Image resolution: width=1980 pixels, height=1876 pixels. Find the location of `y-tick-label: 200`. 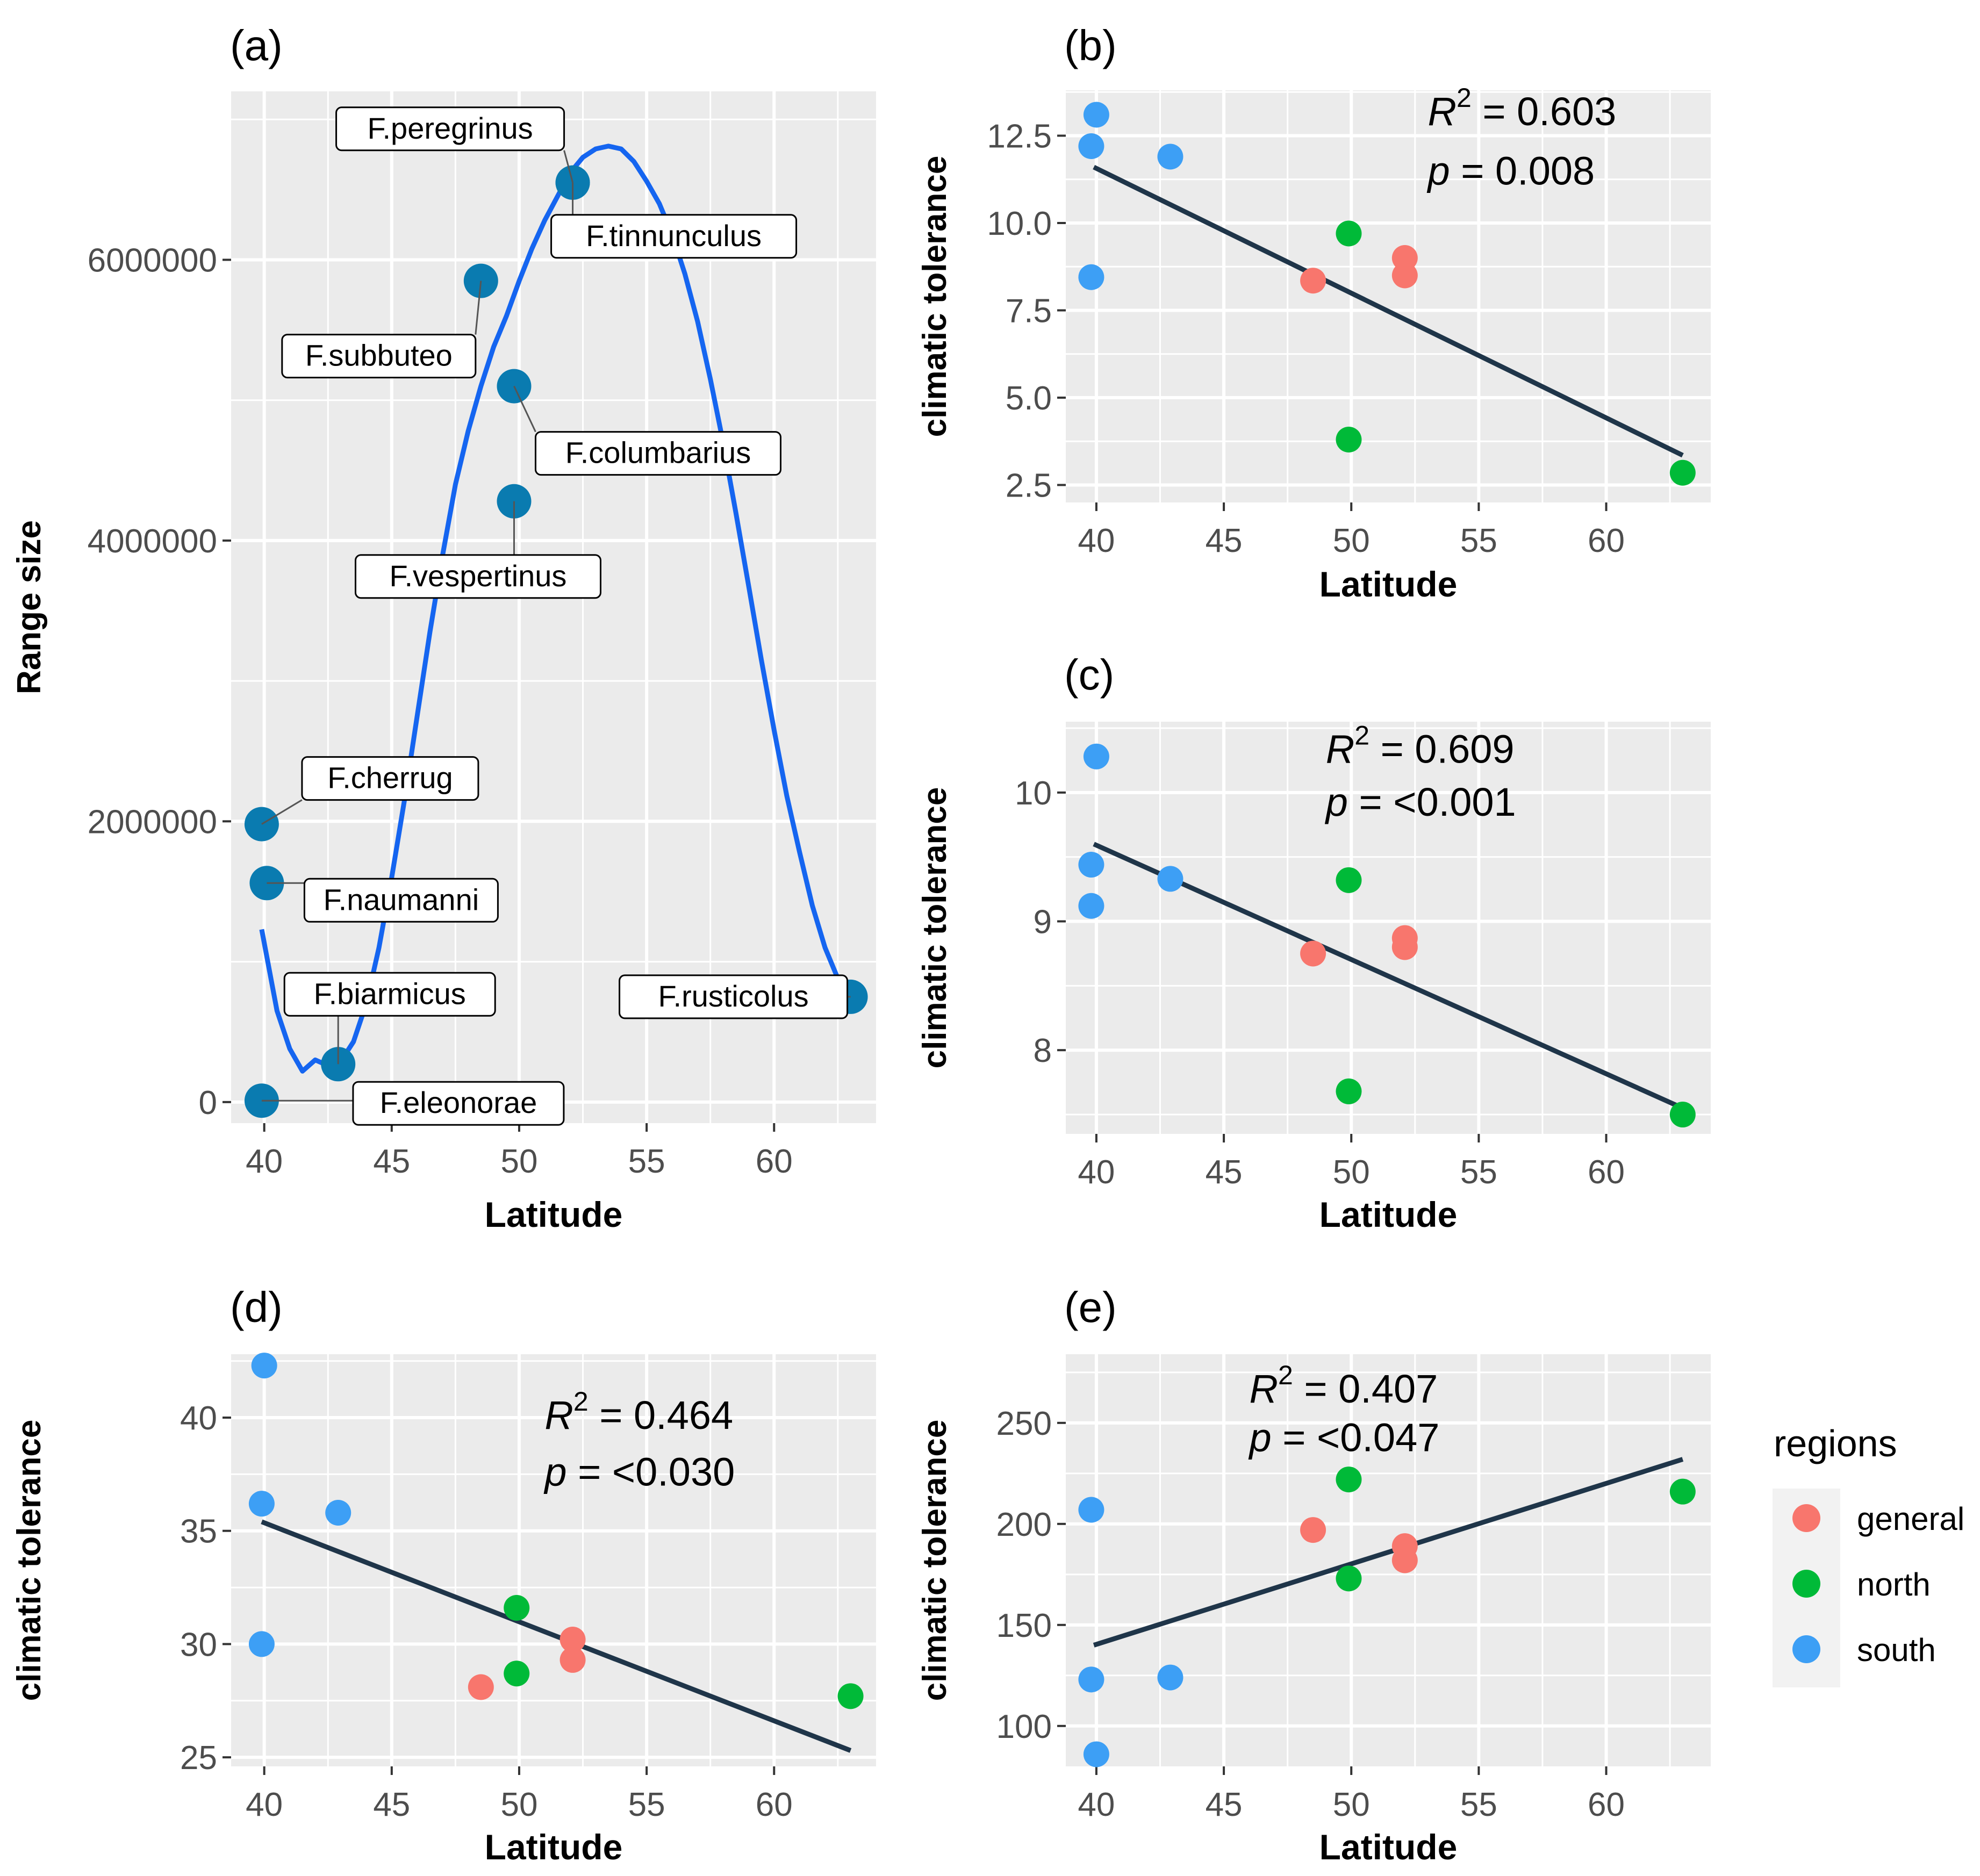

y-tick-label: 200 is located at coordinates (1024, 1524).